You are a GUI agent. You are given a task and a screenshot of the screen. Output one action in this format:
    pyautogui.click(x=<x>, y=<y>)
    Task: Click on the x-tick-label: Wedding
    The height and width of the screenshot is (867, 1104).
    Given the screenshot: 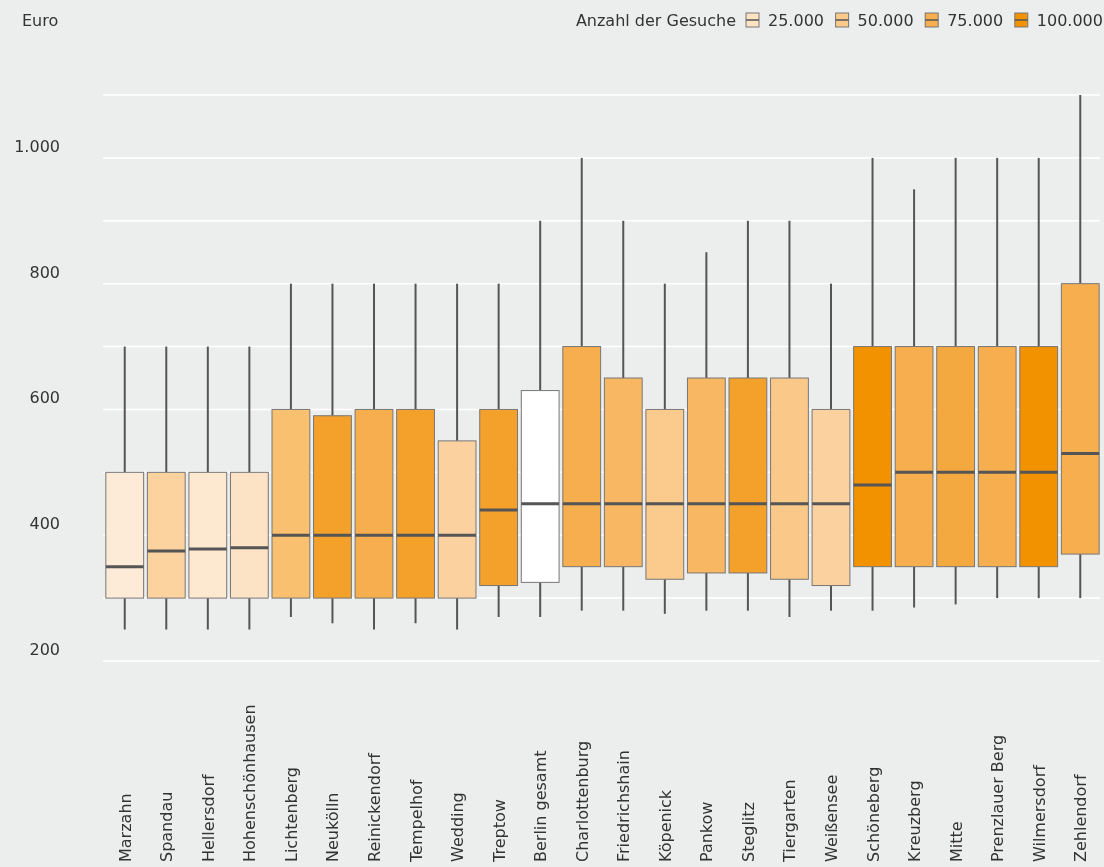 What is the action you would take?
    pyautogui.click(x=458, y=827)
    